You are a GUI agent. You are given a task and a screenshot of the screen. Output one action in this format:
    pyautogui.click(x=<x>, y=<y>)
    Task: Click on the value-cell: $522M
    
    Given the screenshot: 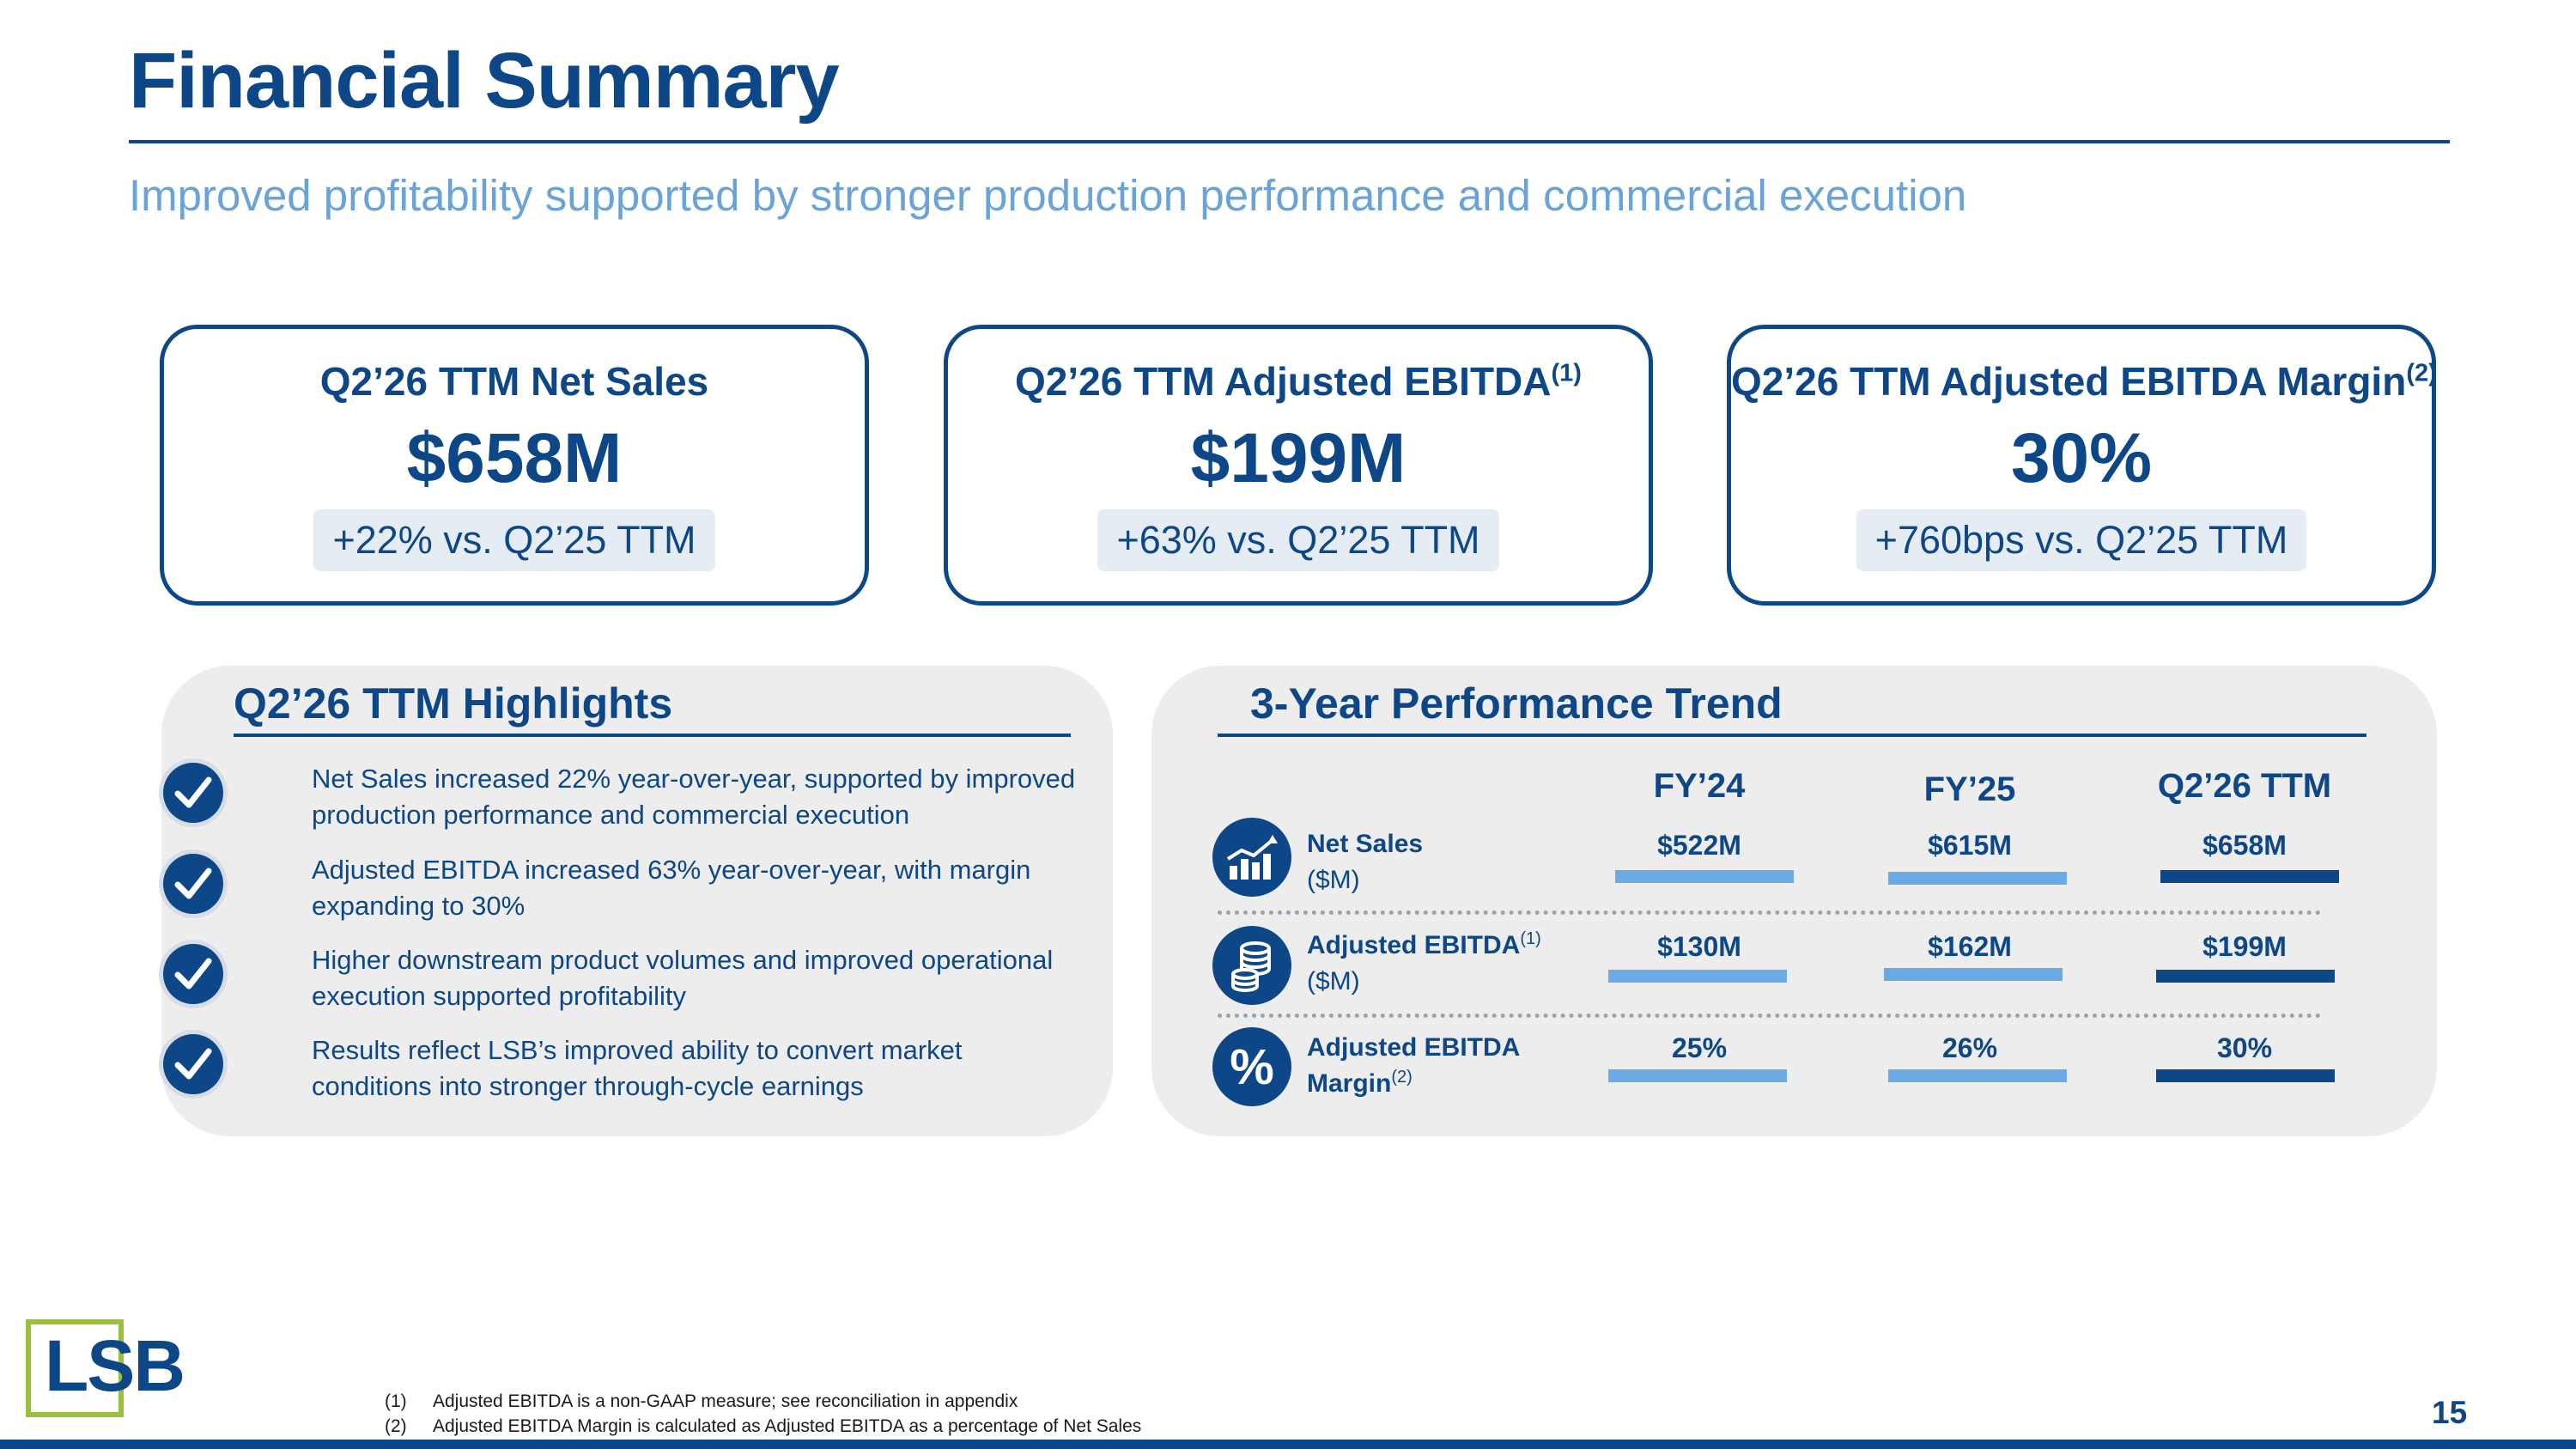 What is the action you would take?
    pyautogui.click(x=1699, y=845)
    